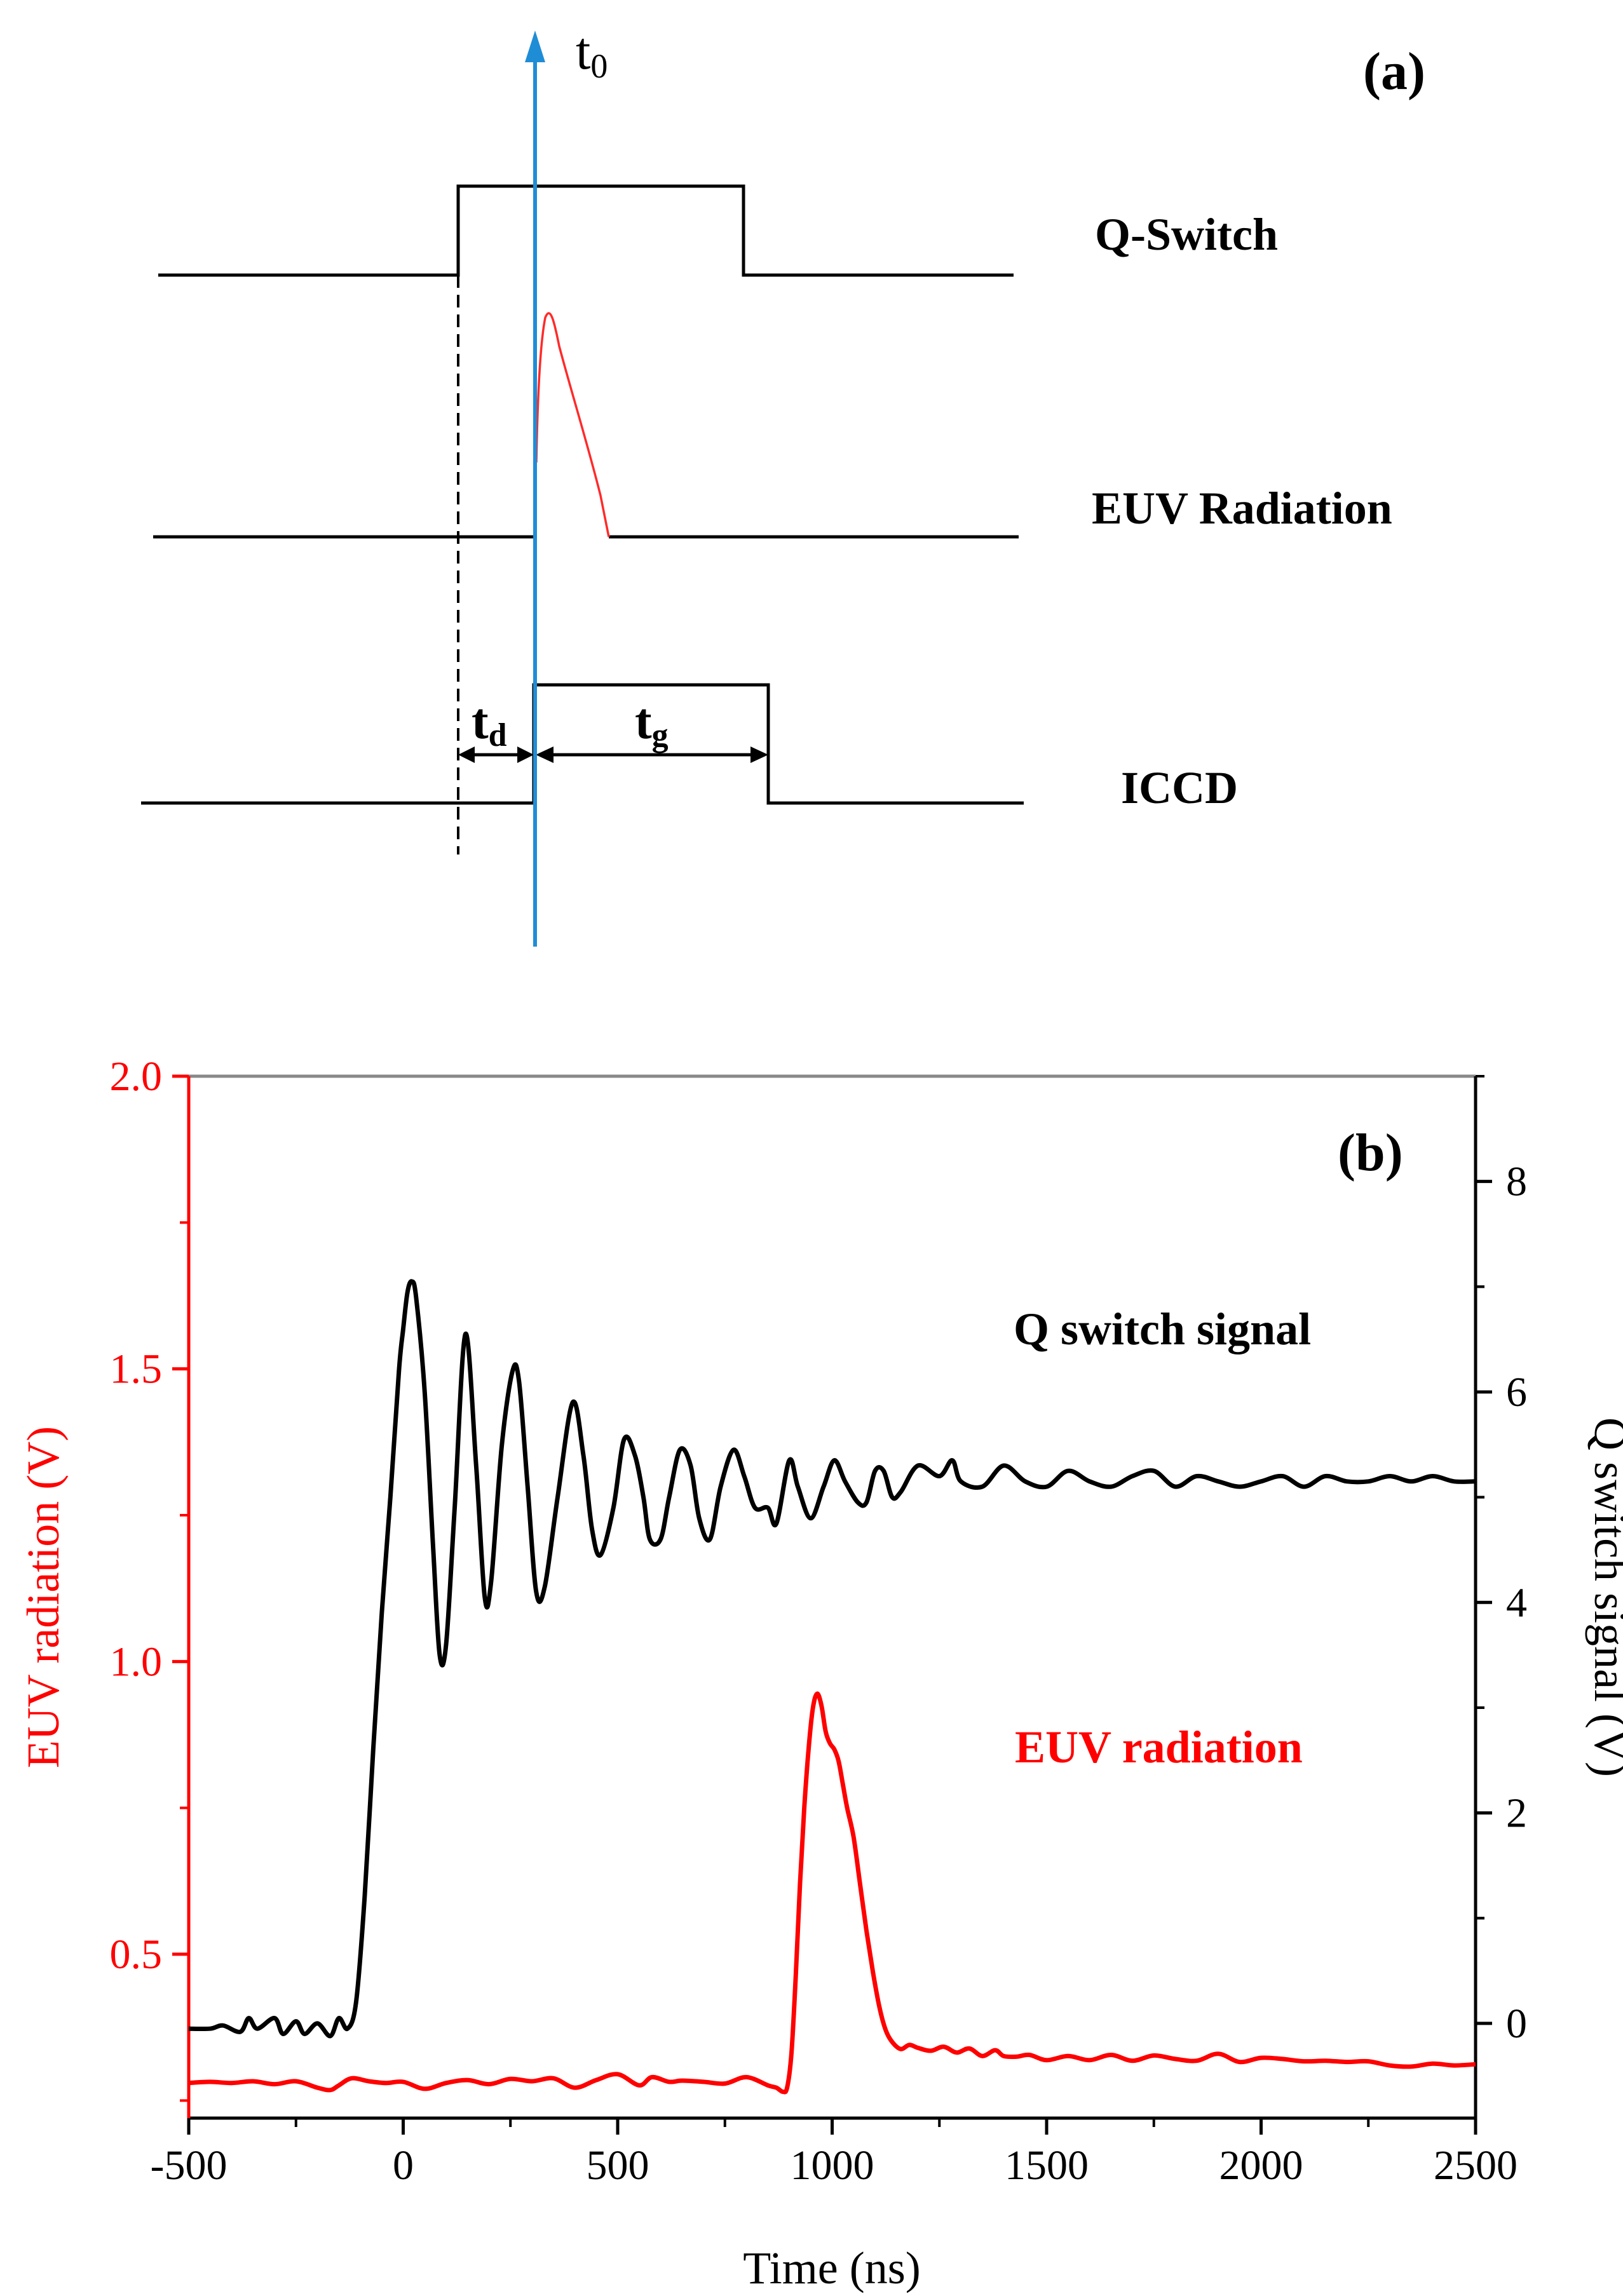 This screenshot has height=2296, width=1623. Describe the element at coordinates (1502, 1561) in the screenshot. I see `right-y-axis-ticks: 0 2 4 6 8` at that location.